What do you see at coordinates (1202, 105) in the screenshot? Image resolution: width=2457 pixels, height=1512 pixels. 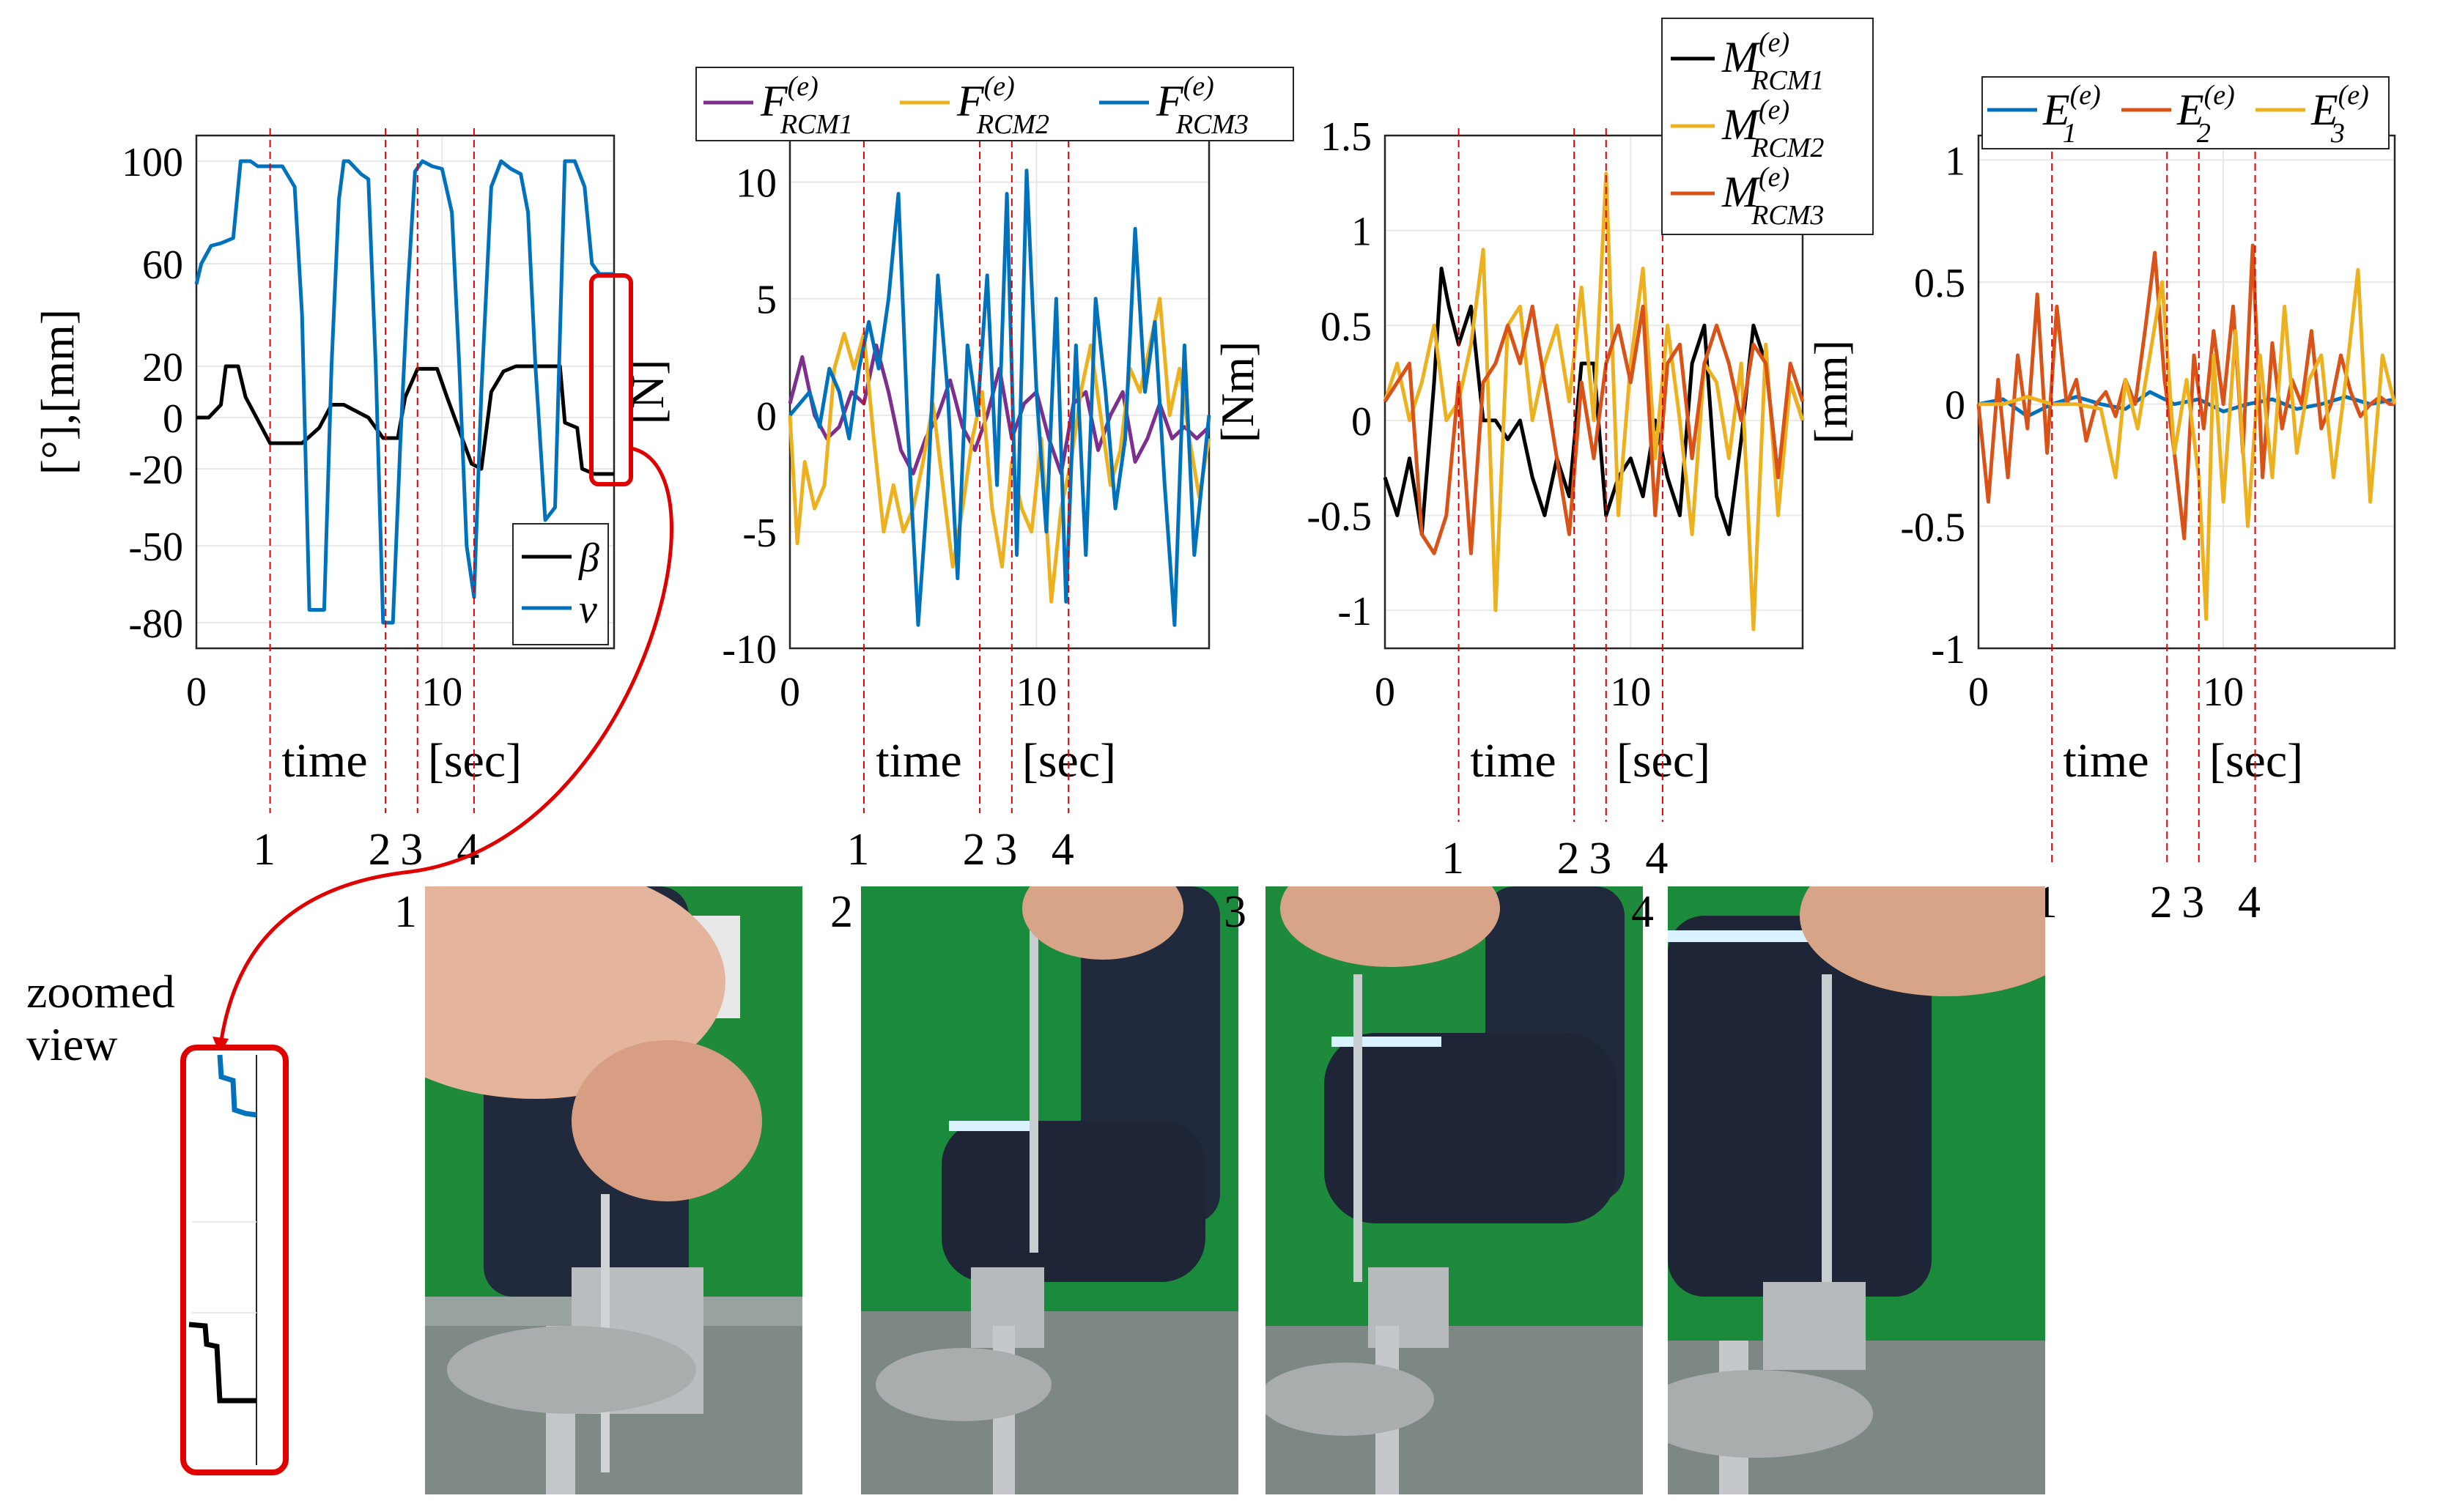 I see `legend-entry: F(e) RCM3` at bounding box center [1202, 105].